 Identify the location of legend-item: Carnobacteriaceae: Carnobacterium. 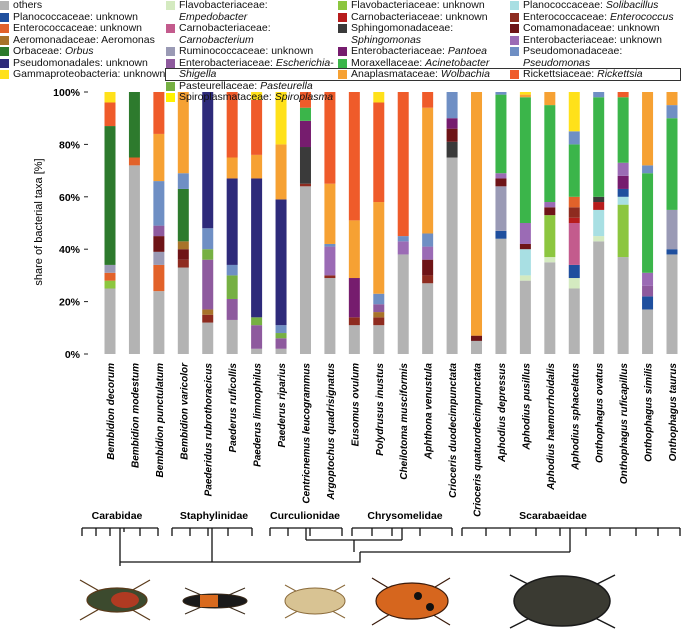
(252, 34).